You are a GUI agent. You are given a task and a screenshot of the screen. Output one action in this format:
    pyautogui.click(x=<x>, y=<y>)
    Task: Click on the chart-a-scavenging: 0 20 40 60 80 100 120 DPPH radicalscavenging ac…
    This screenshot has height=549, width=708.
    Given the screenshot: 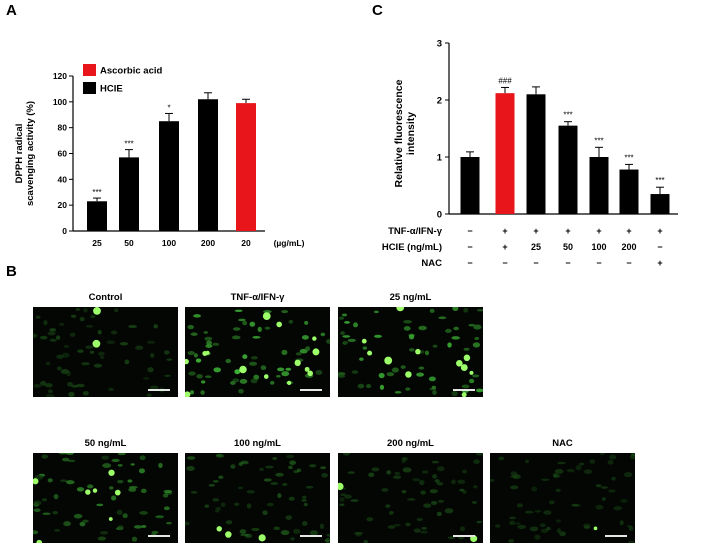 What is the action you would take?
    pyautogui.click(x=159, y=156)
    